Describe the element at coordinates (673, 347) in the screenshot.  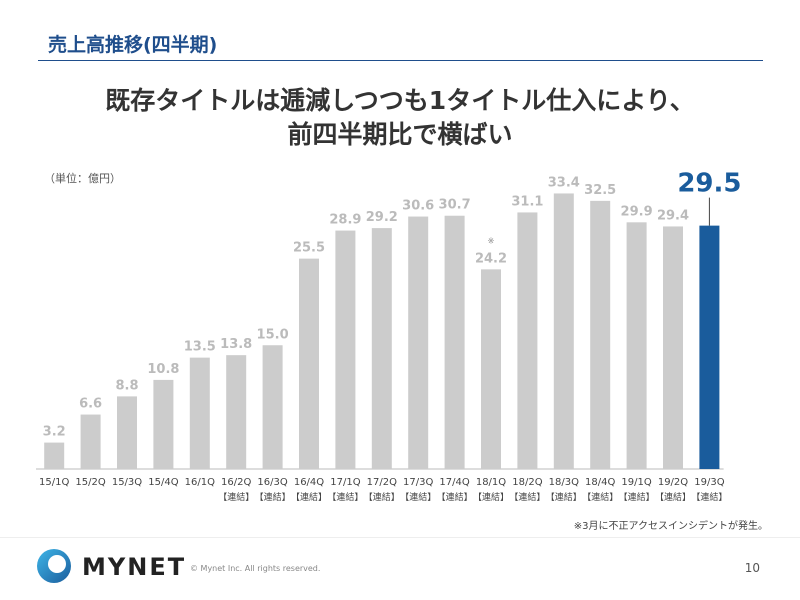
I see `bar-19/2Q` at that location.